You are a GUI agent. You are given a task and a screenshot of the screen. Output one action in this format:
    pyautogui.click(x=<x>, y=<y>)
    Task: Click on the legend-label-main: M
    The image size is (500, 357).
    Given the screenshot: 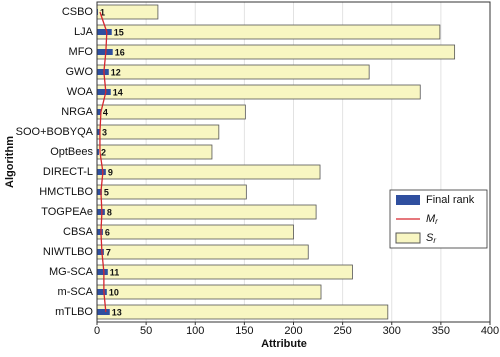 What is the action you would take?
    pyautogui.click(x=431, y=219)
    